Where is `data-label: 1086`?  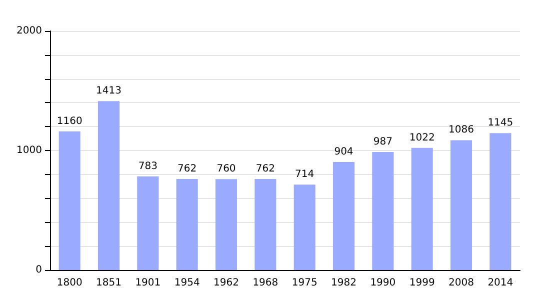
data-label: 1086 is located at coordinates (461, 130).